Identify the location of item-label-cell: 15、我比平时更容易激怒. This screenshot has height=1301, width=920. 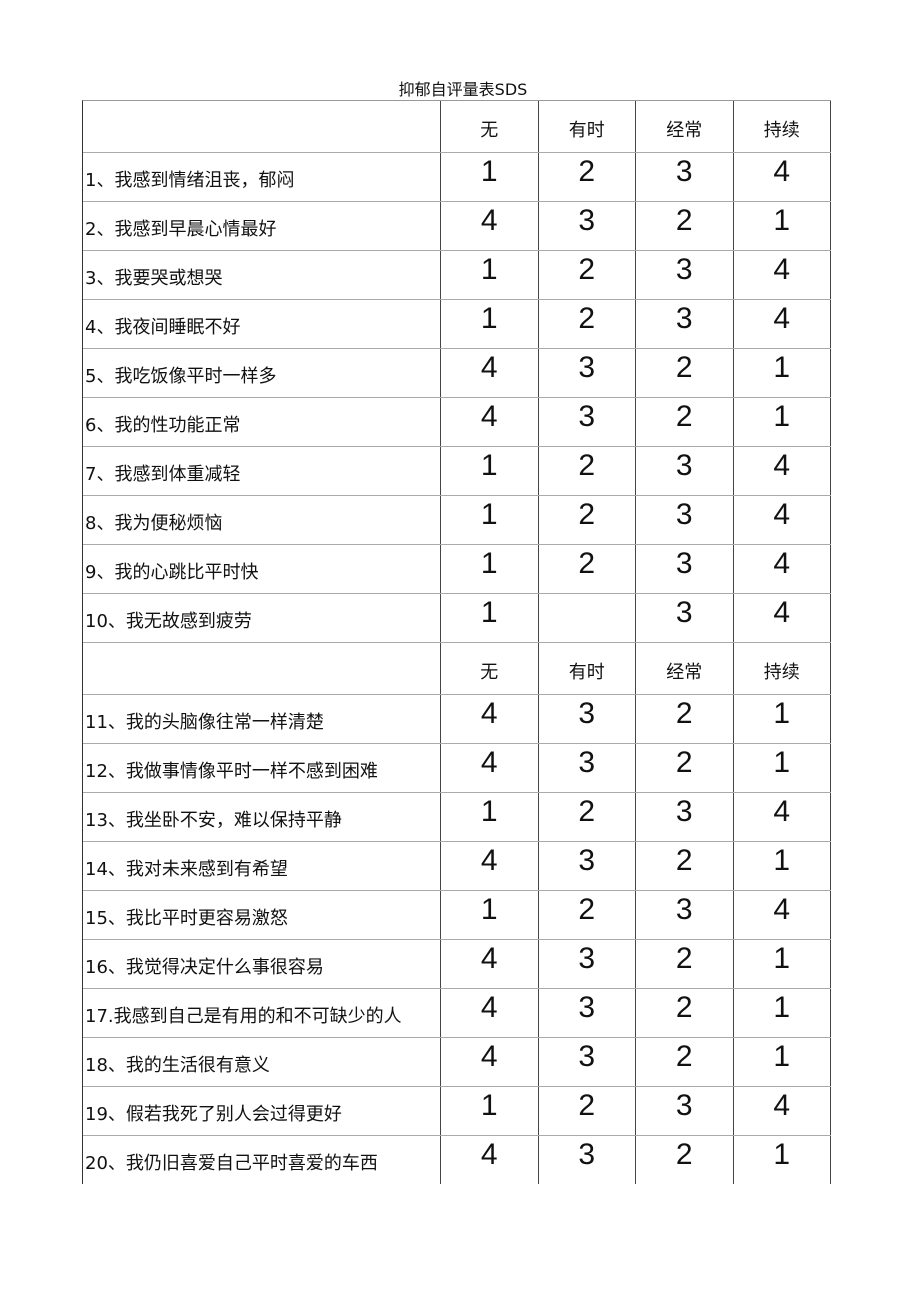
(262, 915).